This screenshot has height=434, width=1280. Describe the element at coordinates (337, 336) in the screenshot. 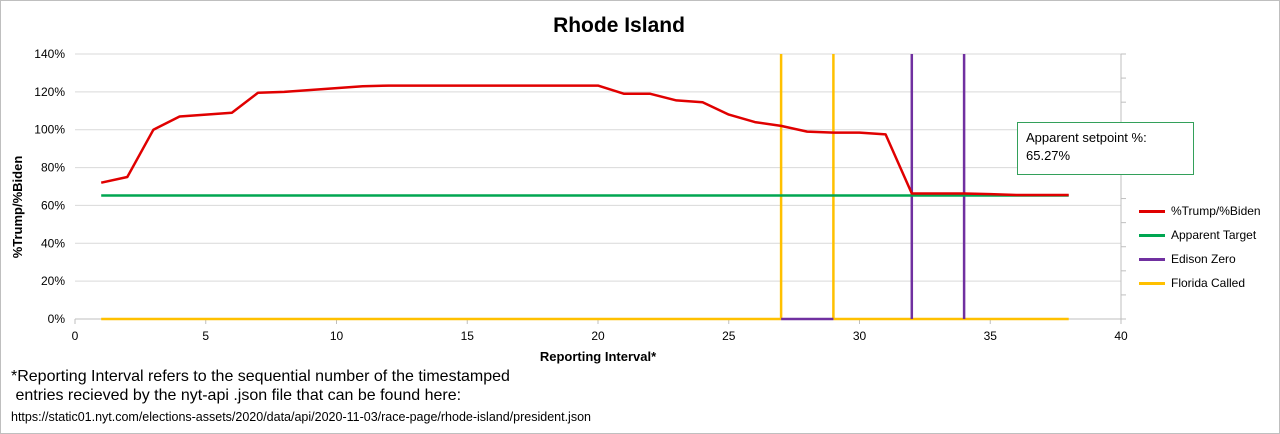

I see `x-tick-label: 10` at that location.